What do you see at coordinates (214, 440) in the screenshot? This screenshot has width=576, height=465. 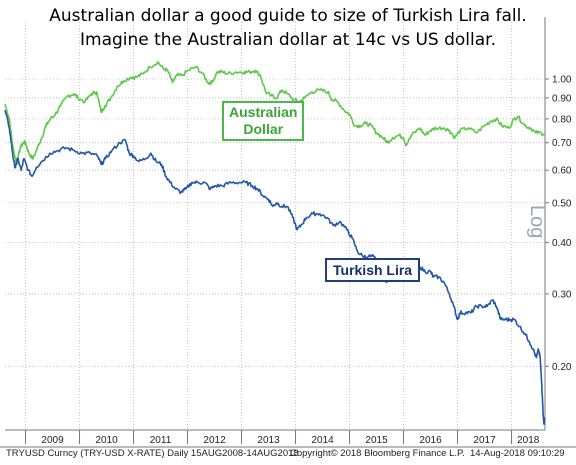 I see `x-tick-label: 2012` at bounding box center [214, 440].